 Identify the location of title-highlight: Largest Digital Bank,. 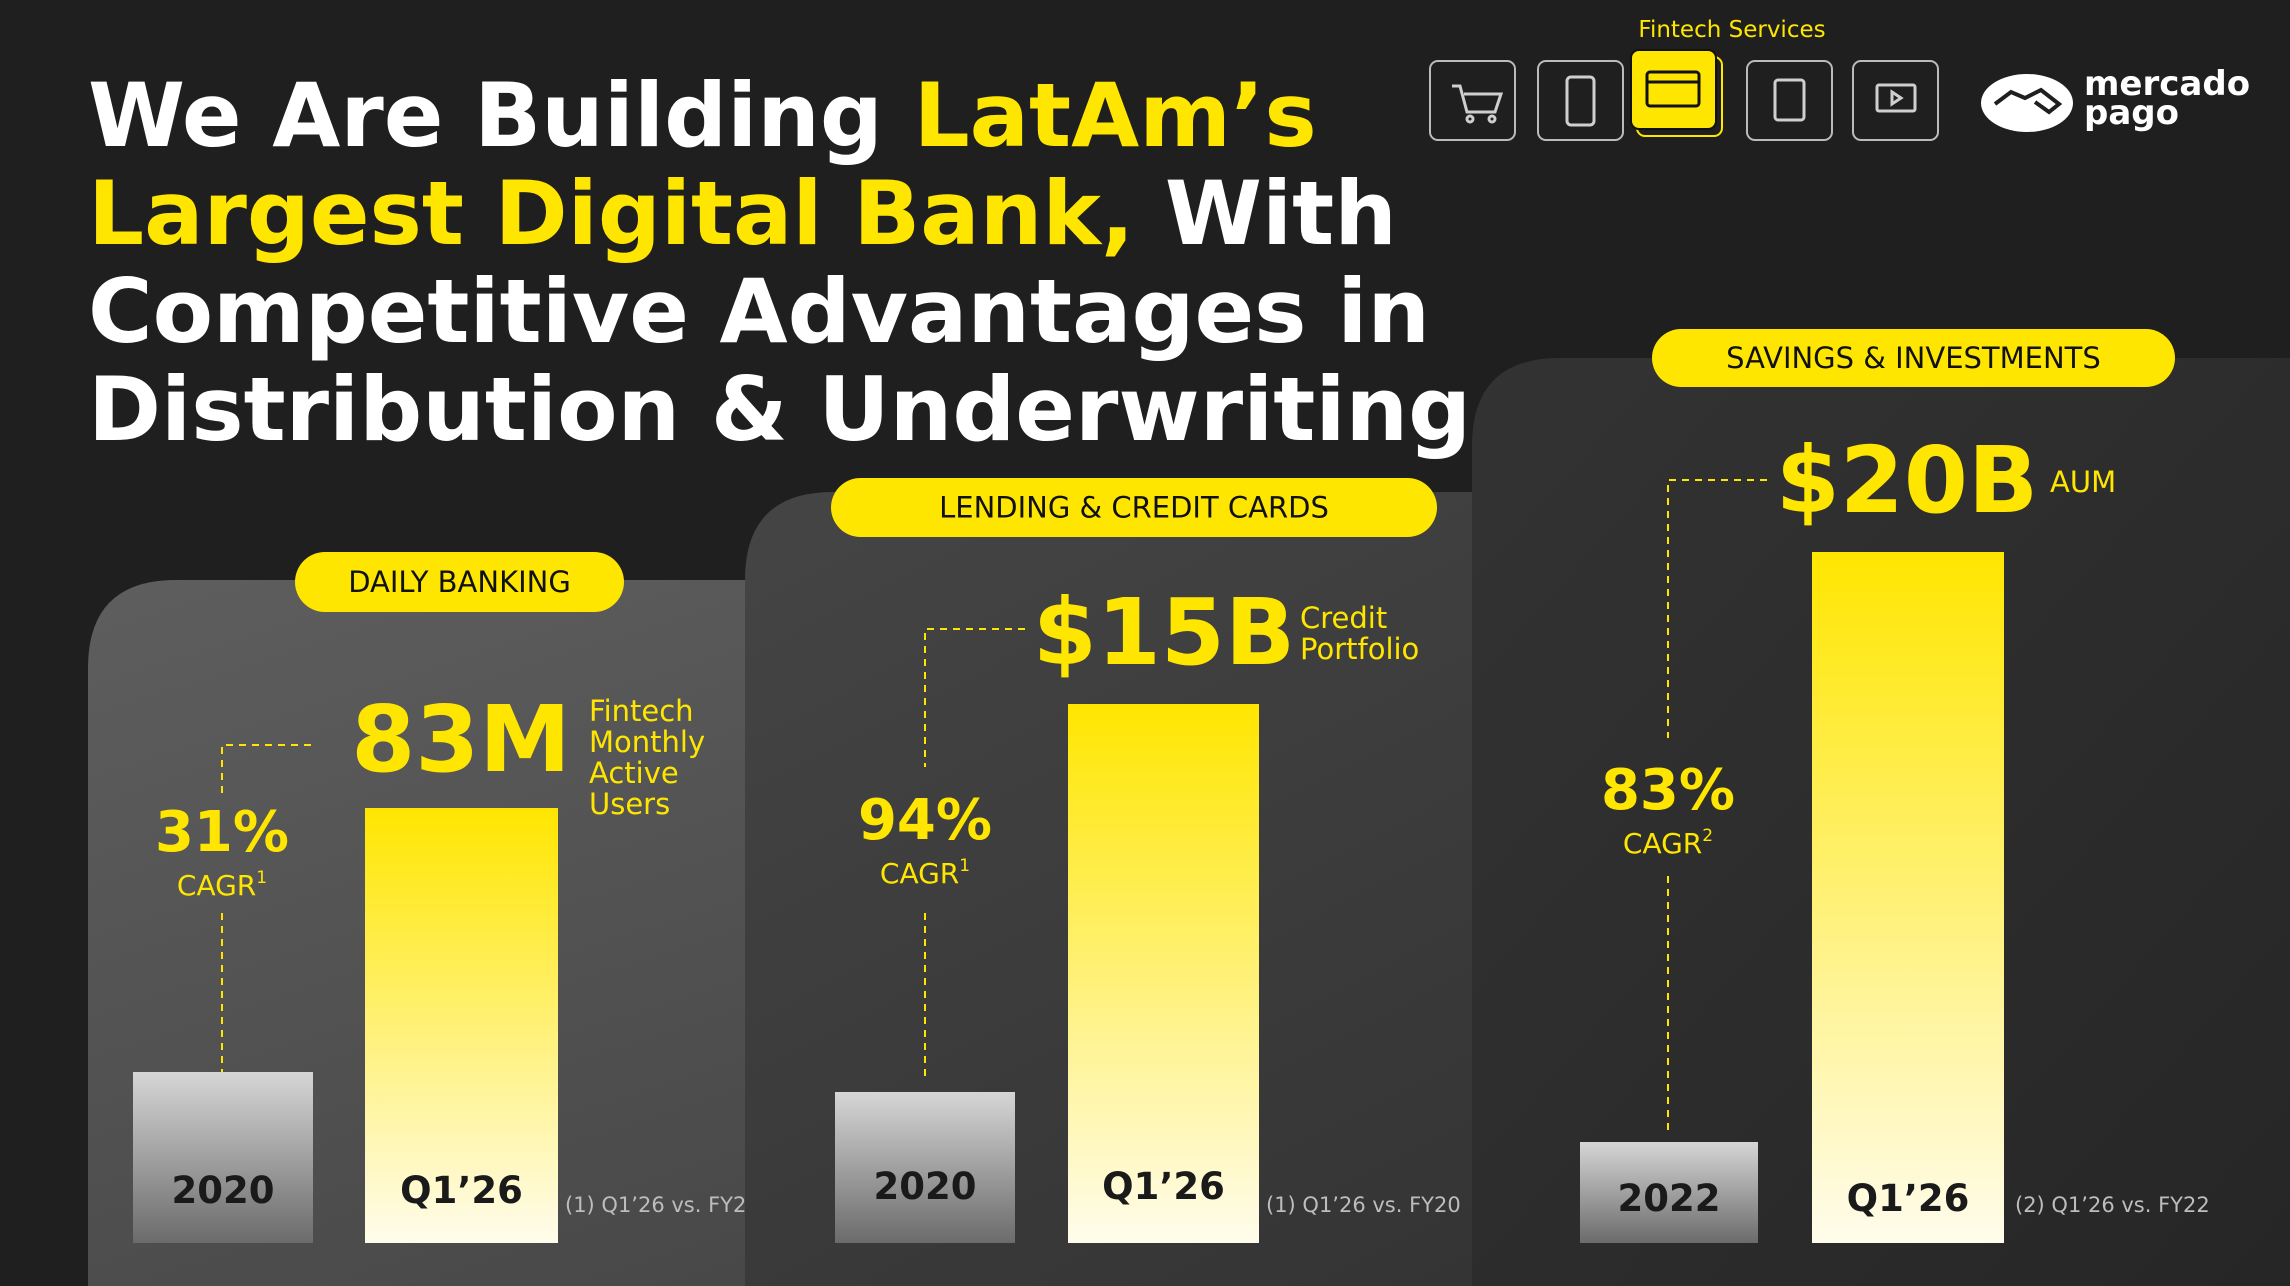
(611, 213).